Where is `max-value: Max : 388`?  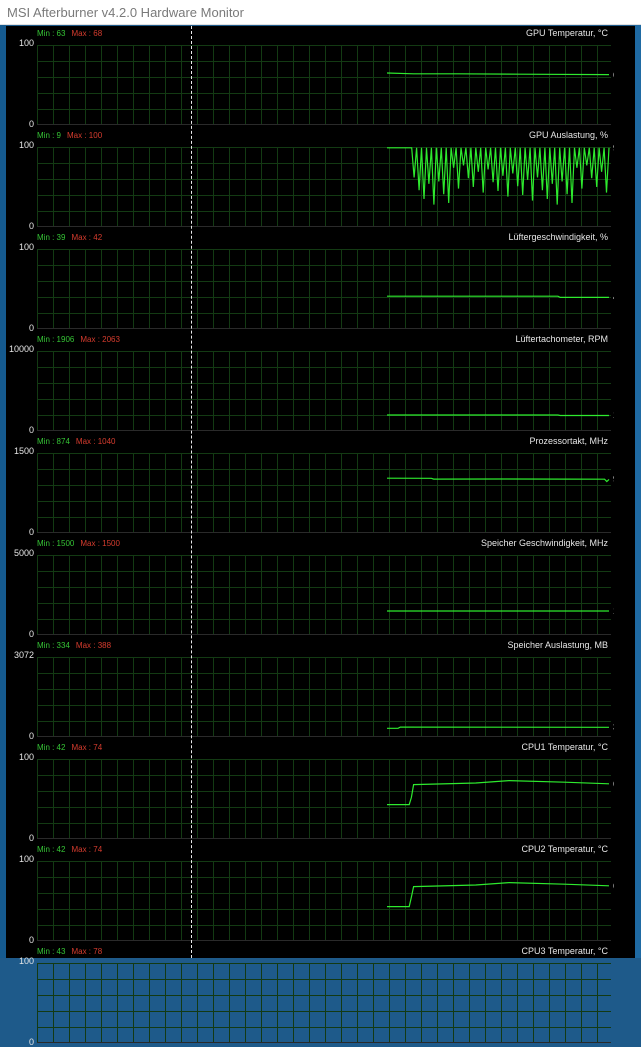
max-value: Max : 388 is located at coordinates (93, 645).